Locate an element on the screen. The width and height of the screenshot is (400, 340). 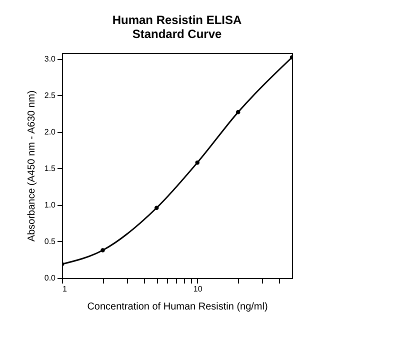
x-tick-label: 1 is located at coordinates (65, 289).